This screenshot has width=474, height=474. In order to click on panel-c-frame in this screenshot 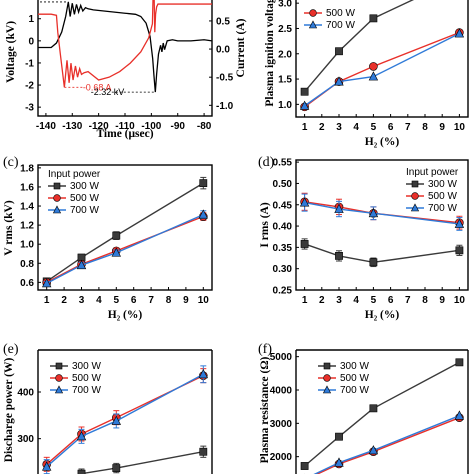, I will do `click(125, 227)`.